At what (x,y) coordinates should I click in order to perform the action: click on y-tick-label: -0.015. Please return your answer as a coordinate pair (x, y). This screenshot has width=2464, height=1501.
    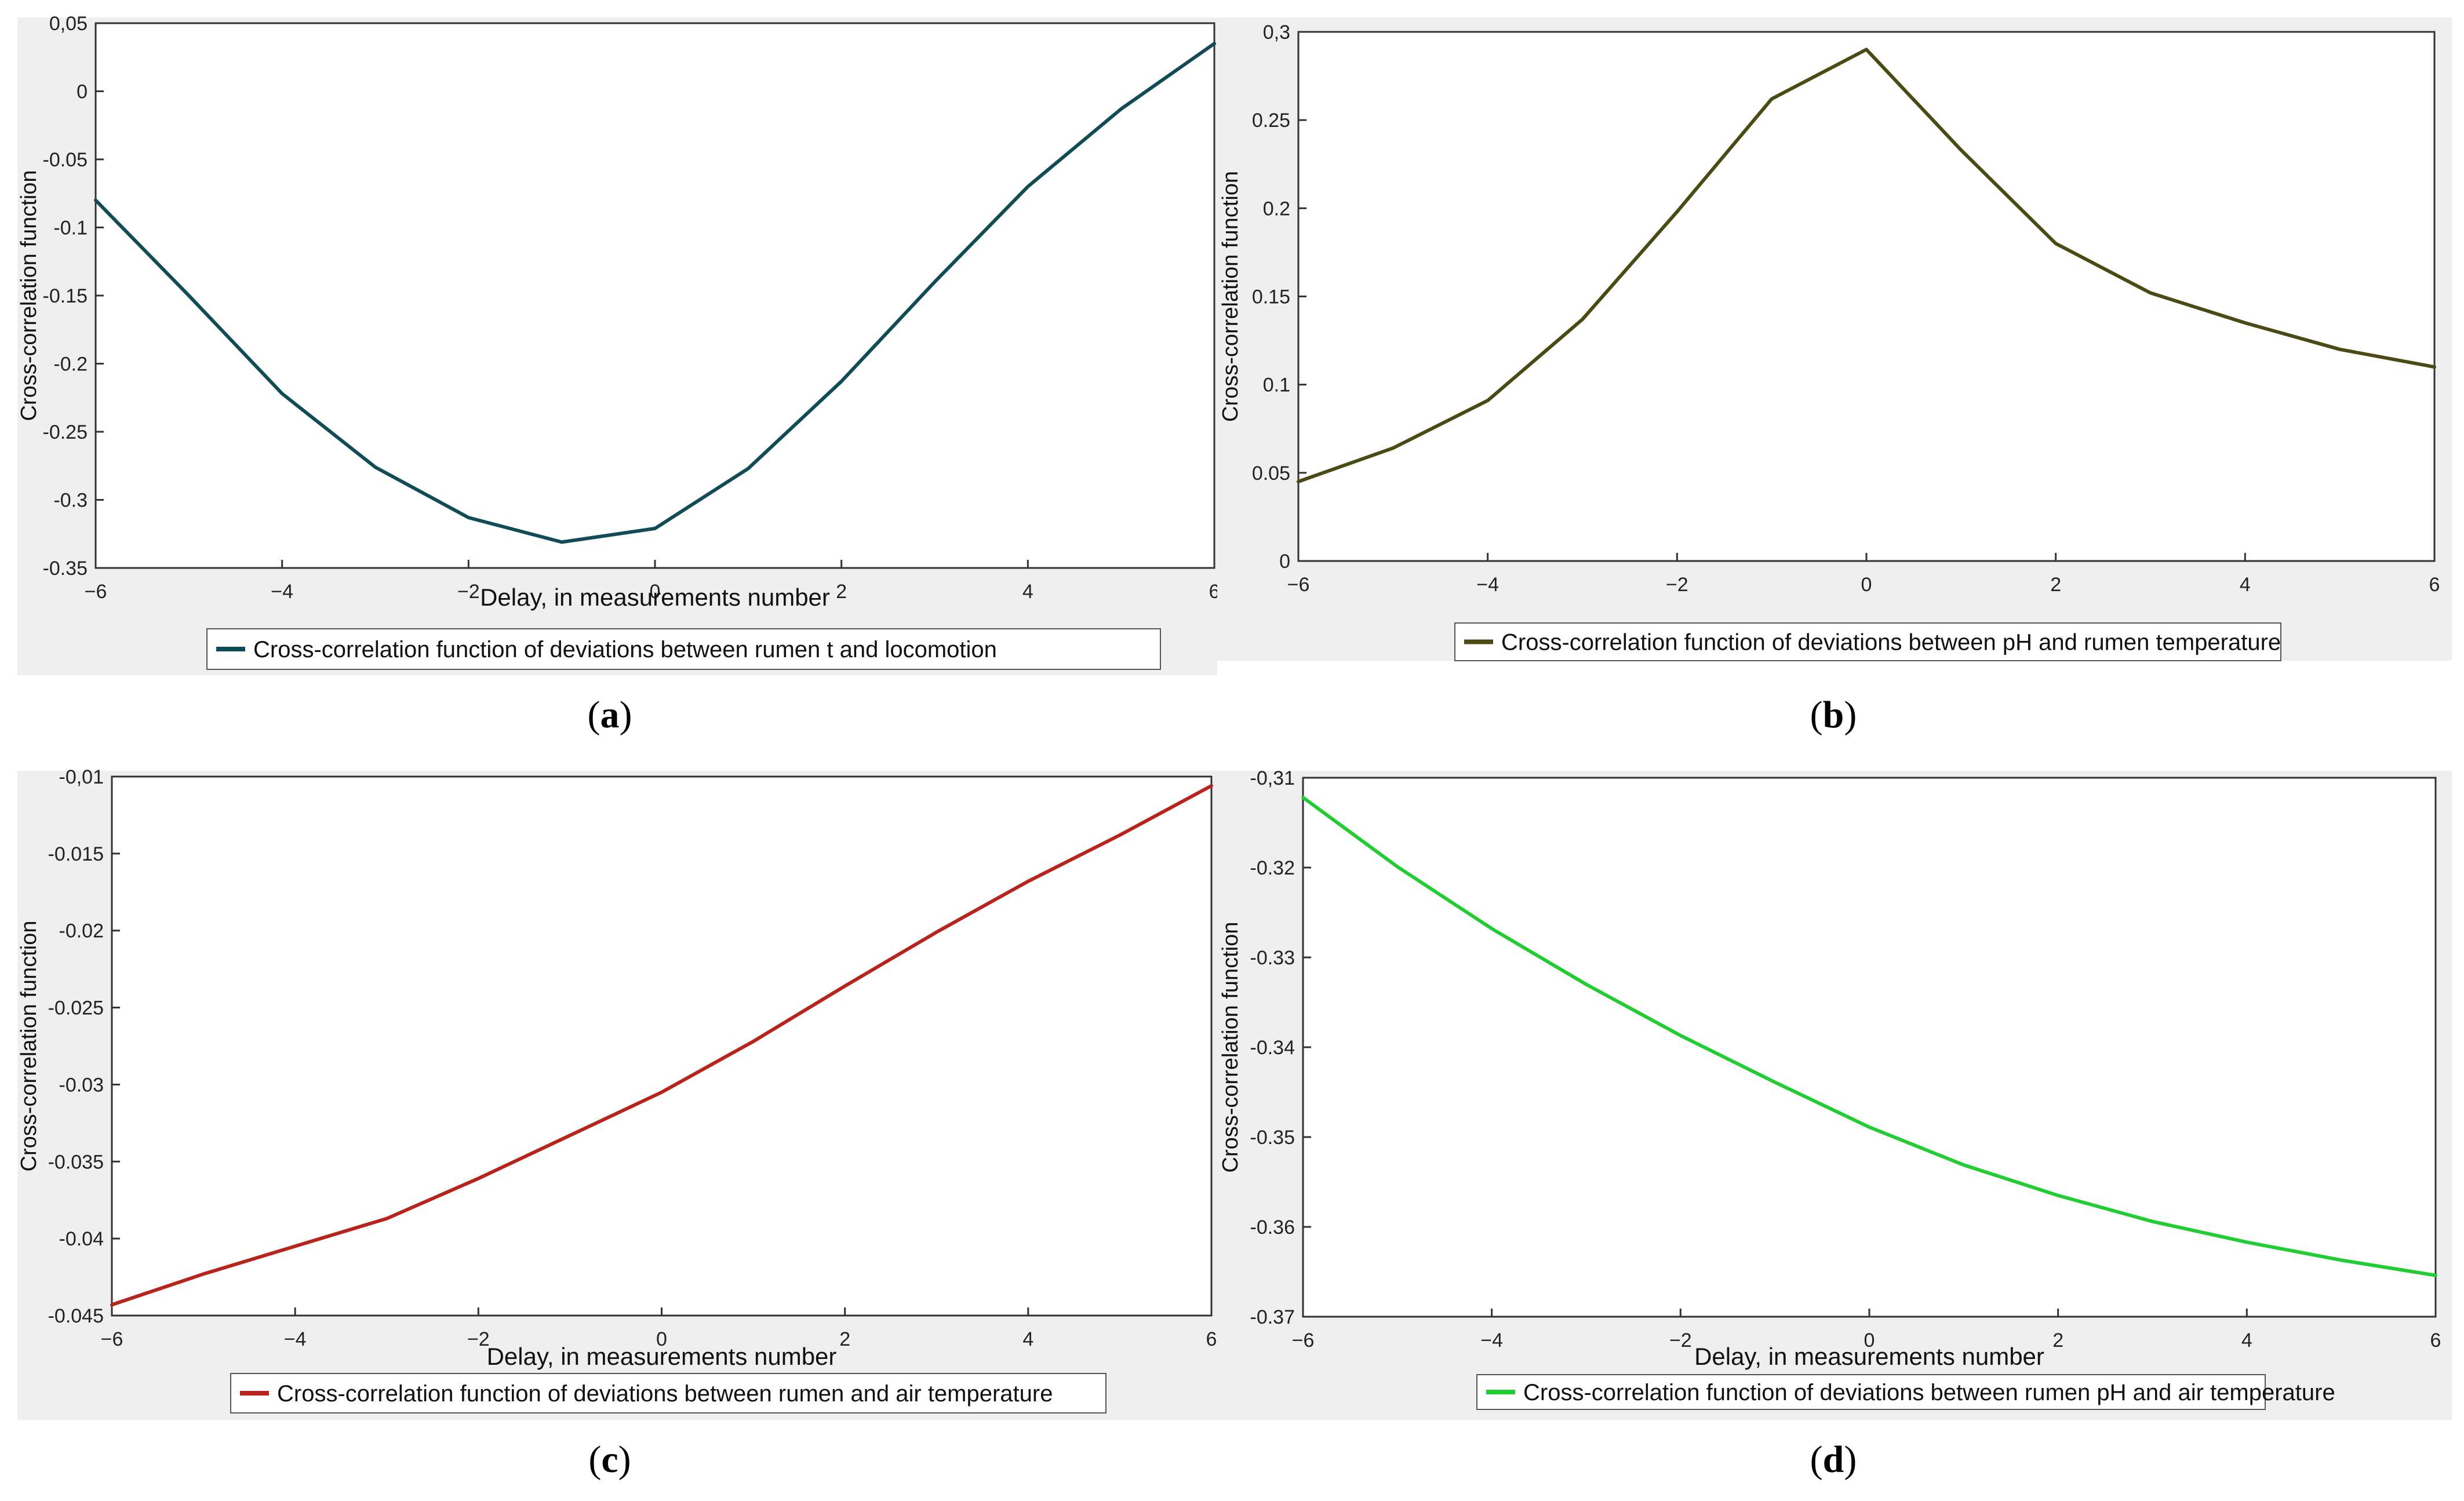
    Looking at the image, I should click on (76, 854).